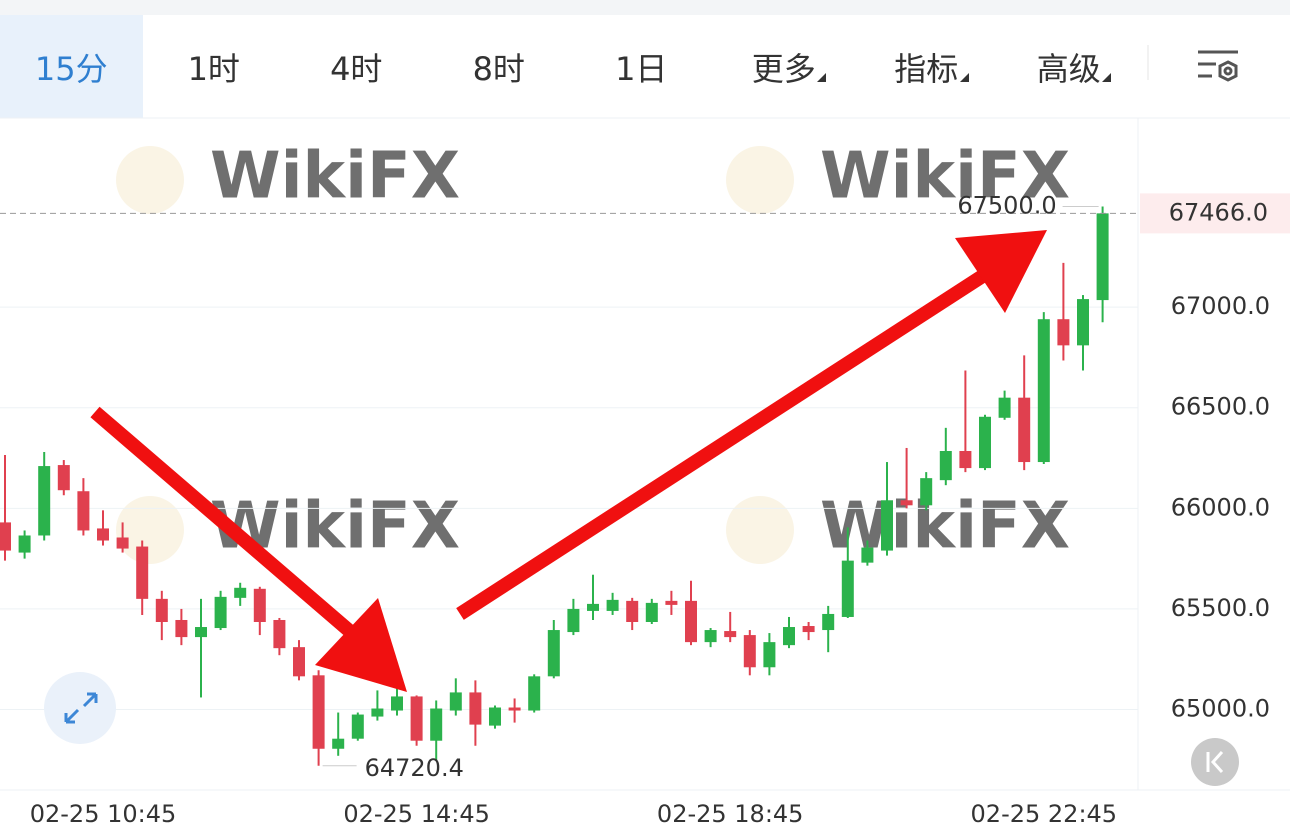 This screenshot has height=840, width=1290. I want to click on current-price-label: 67466.0, so click(1218, 212).